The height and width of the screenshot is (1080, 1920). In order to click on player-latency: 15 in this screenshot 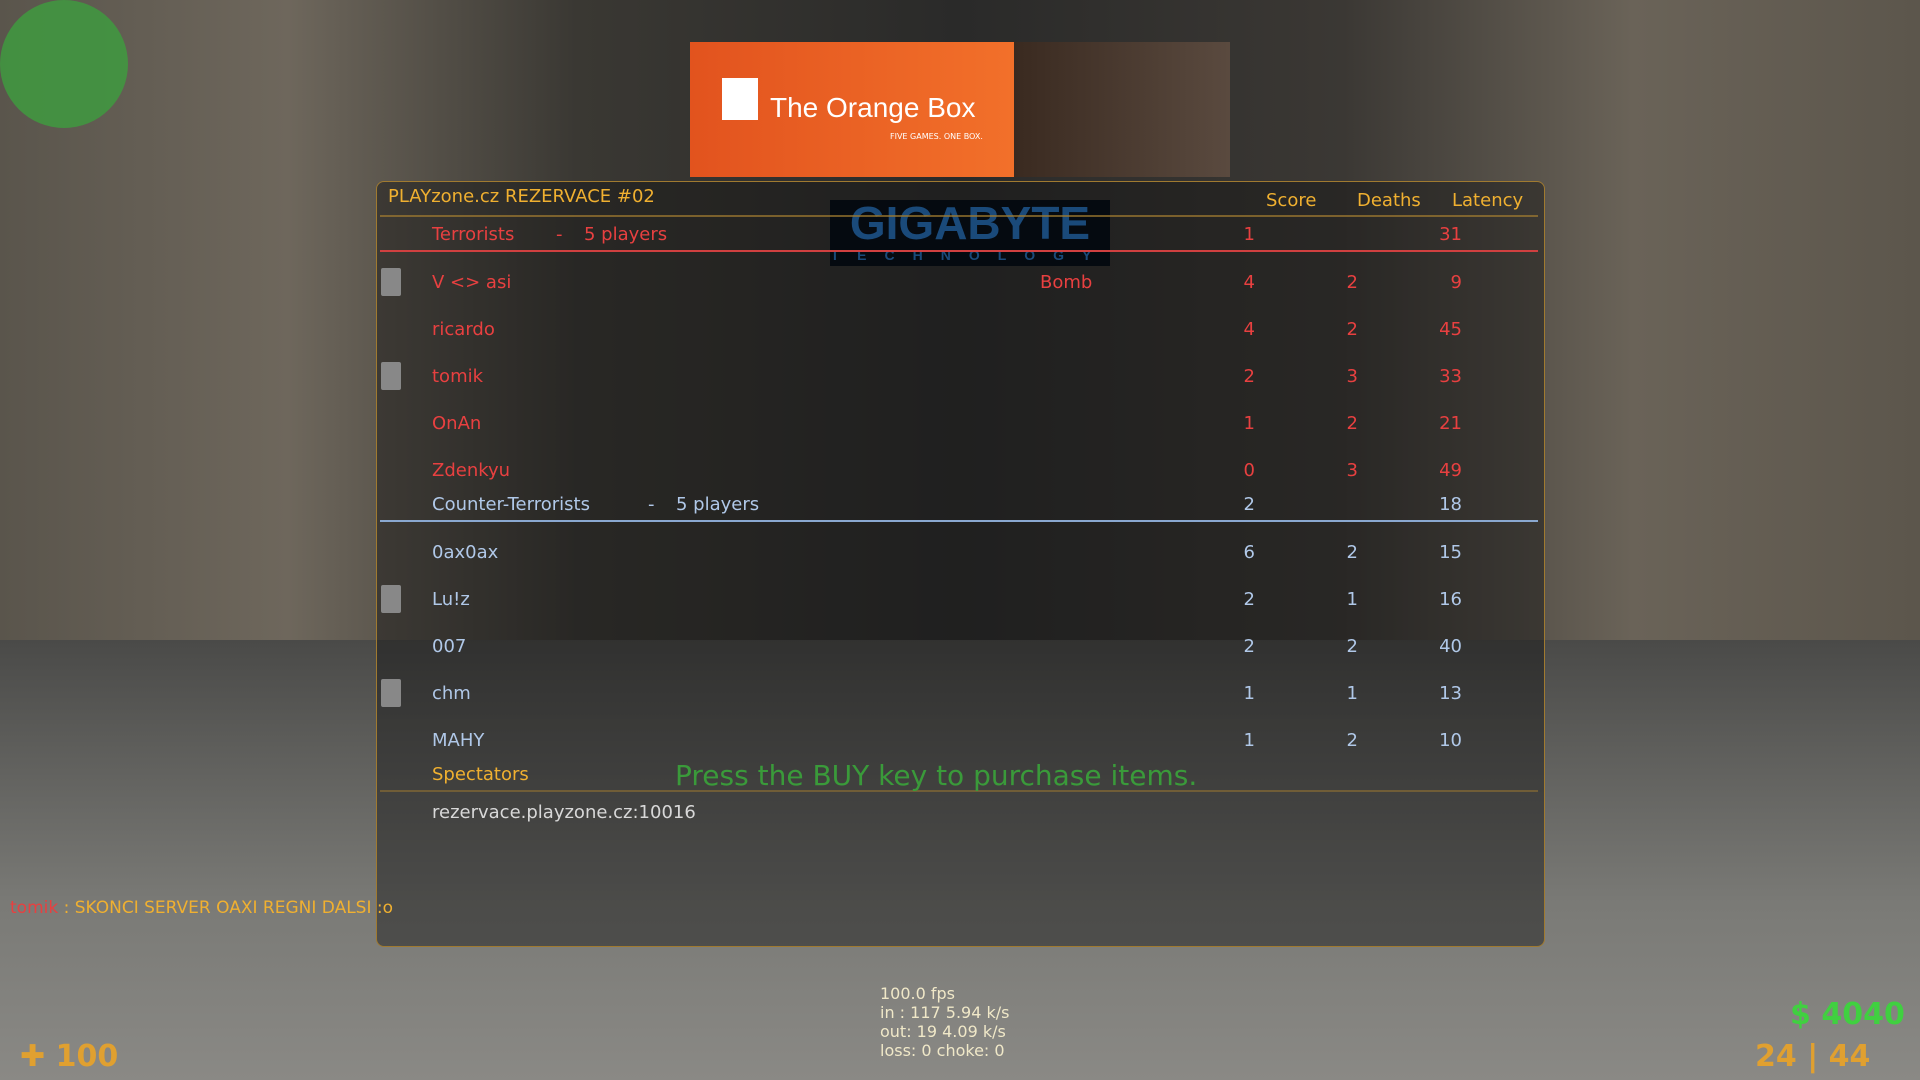, I will do `click(1450, 552)`.